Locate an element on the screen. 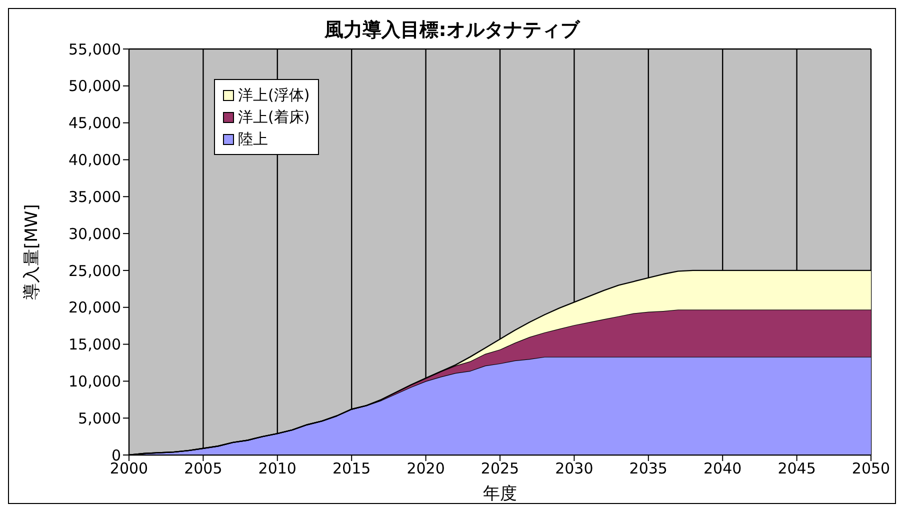 The width and height of the screenshot is (904, 512). y-tick-label: 50,000 is located at coordinates (94, 86).